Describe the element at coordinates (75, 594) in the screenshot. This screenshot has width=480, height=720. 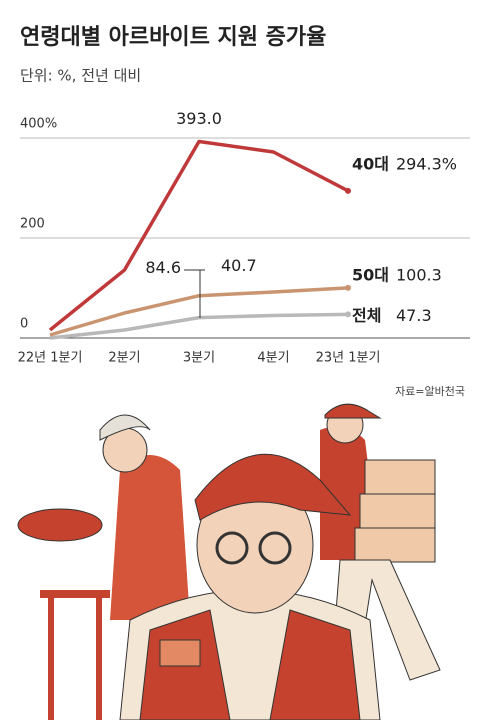
I see `table-top` at that location.